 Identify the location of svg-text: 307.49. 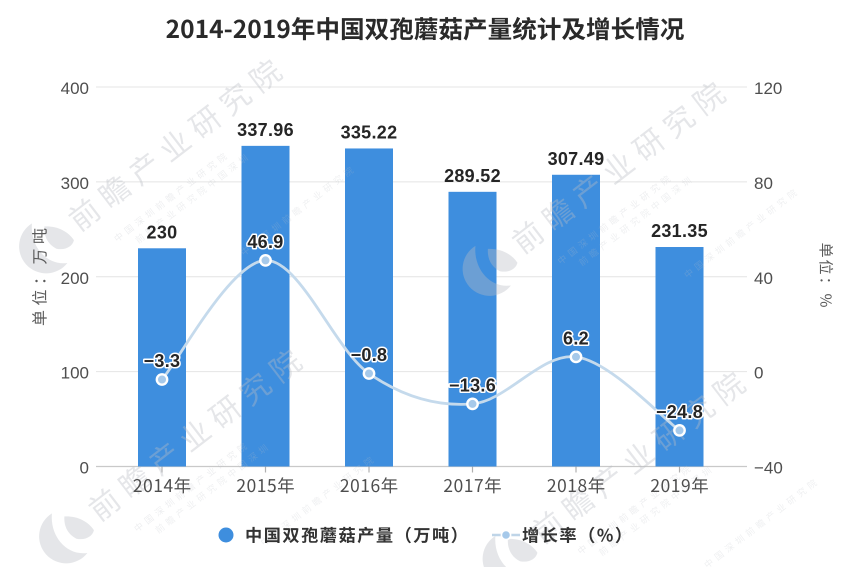
(576, 159).